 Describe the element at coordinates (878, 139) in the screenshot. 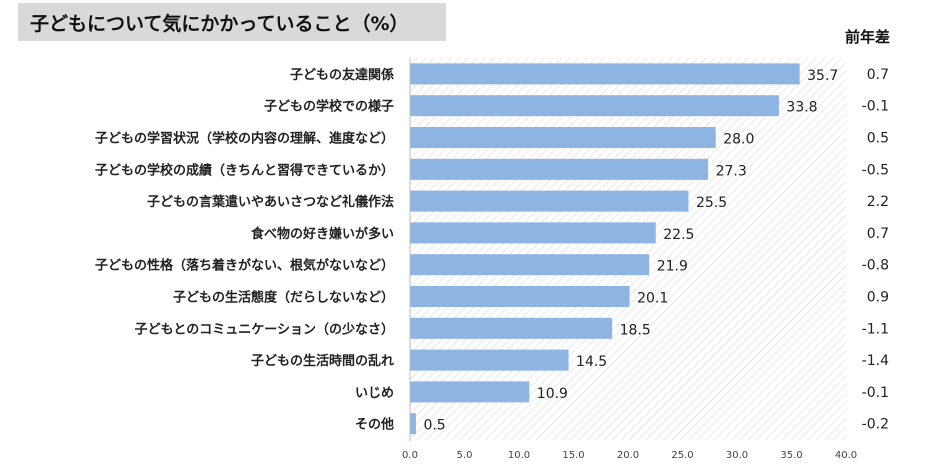

I see `diff-value: 0.5` at that location.